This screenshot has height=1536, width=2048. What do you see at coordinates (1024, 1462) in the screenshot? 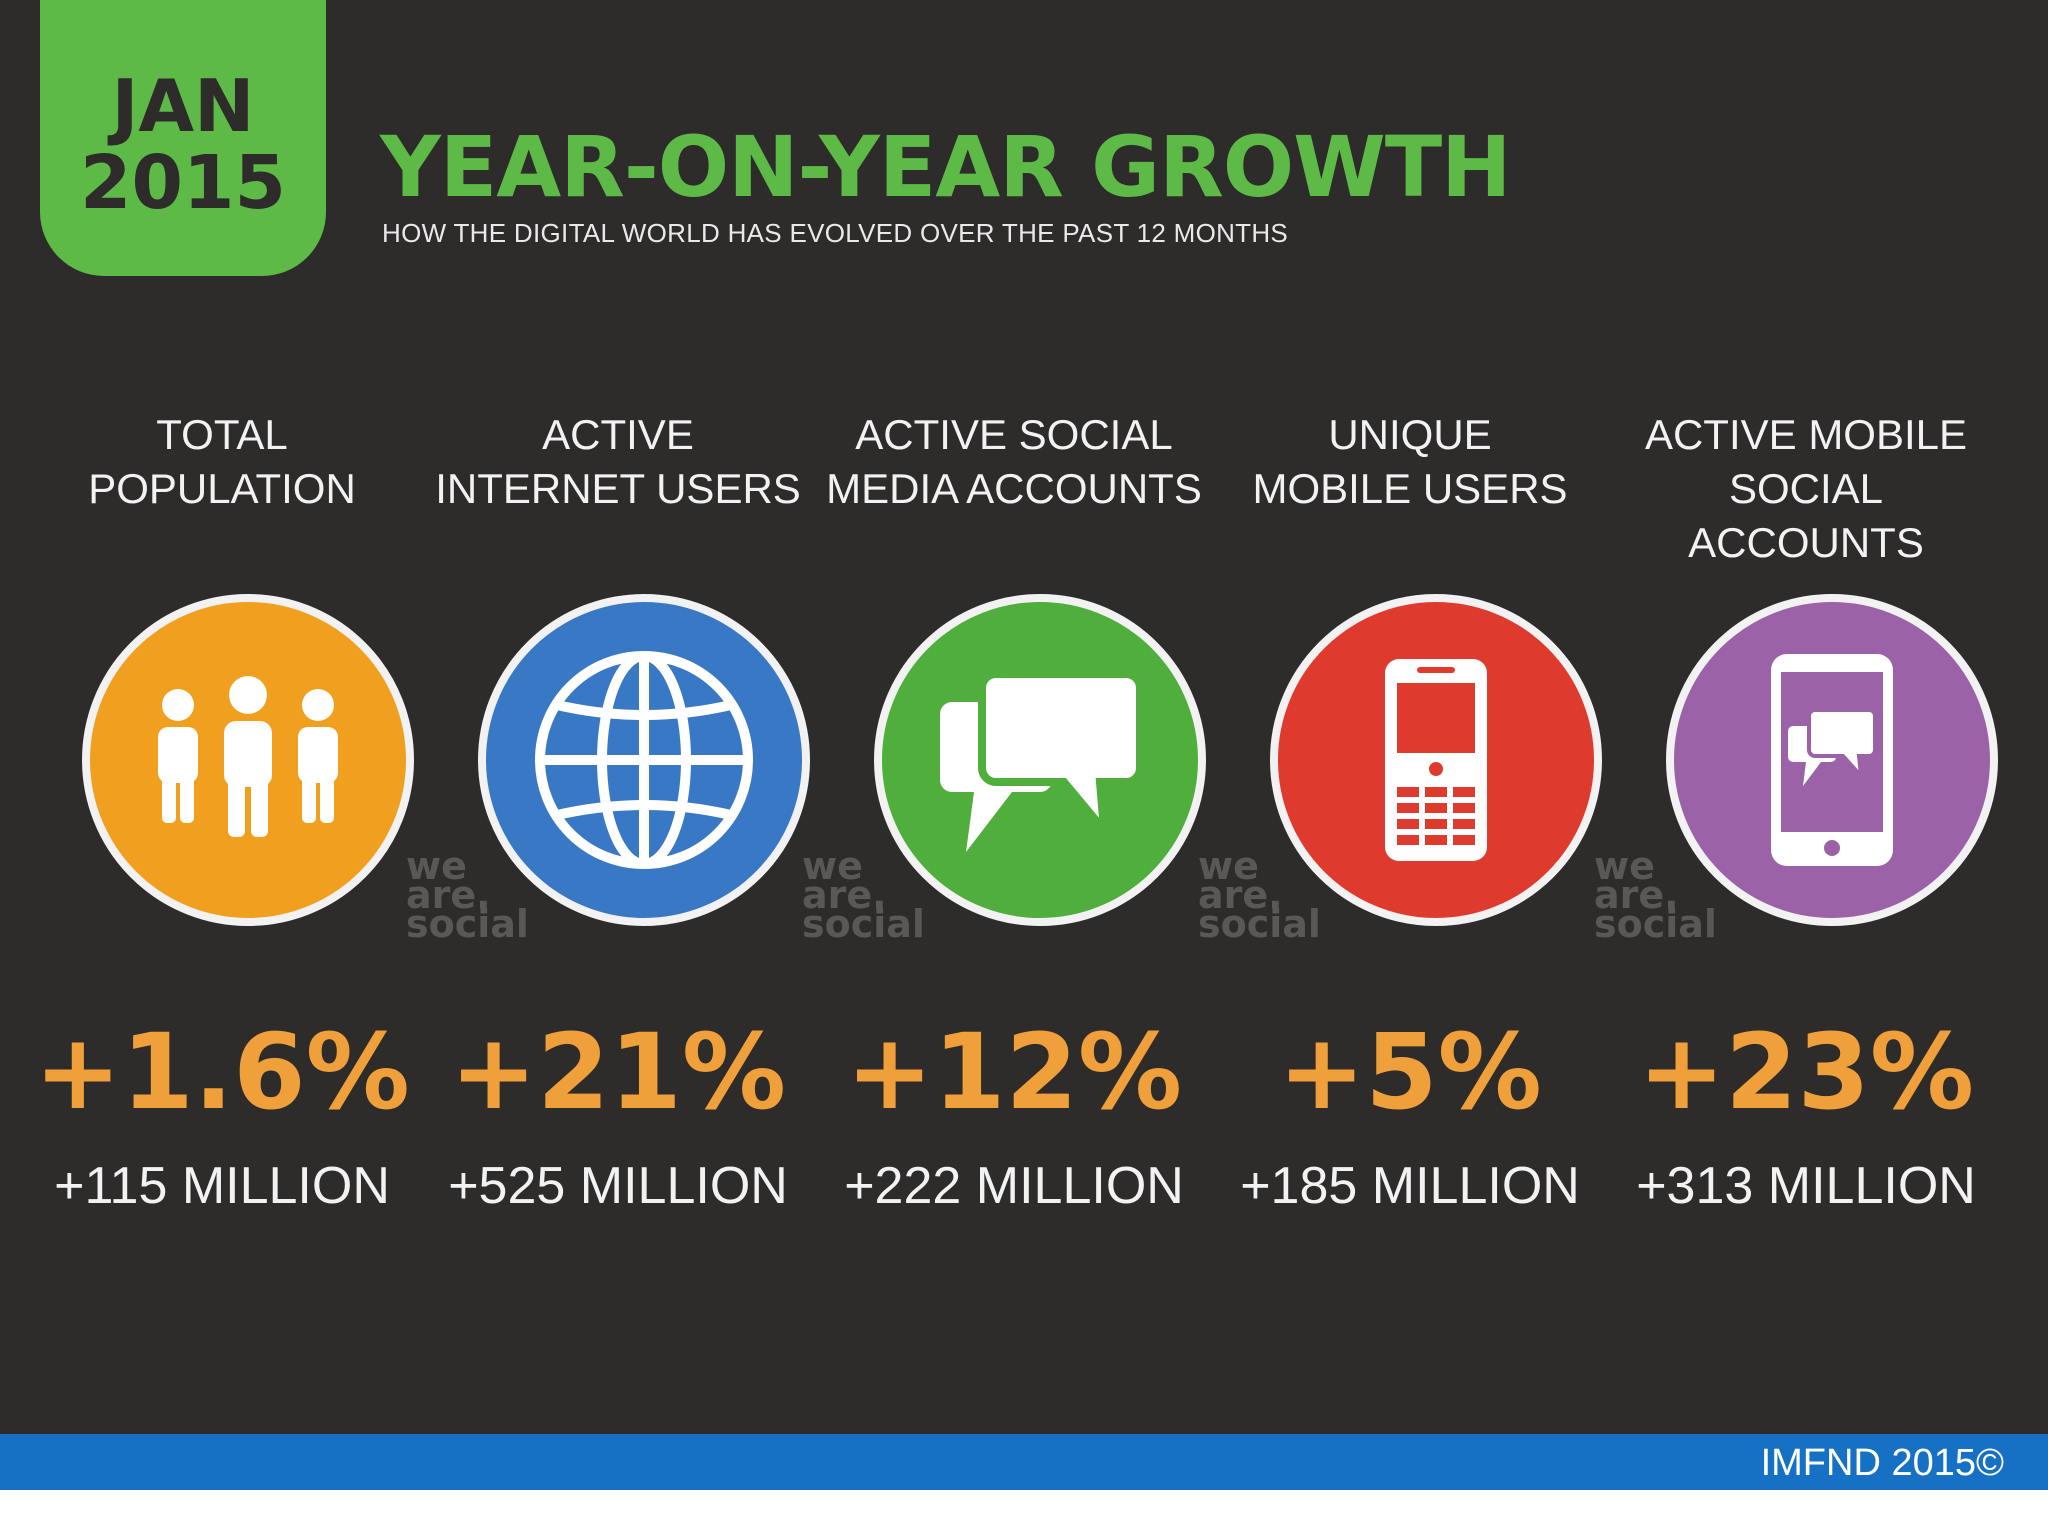
I see `footer-bar: IMFND 2015©` at bounding box center [1024, 1462].